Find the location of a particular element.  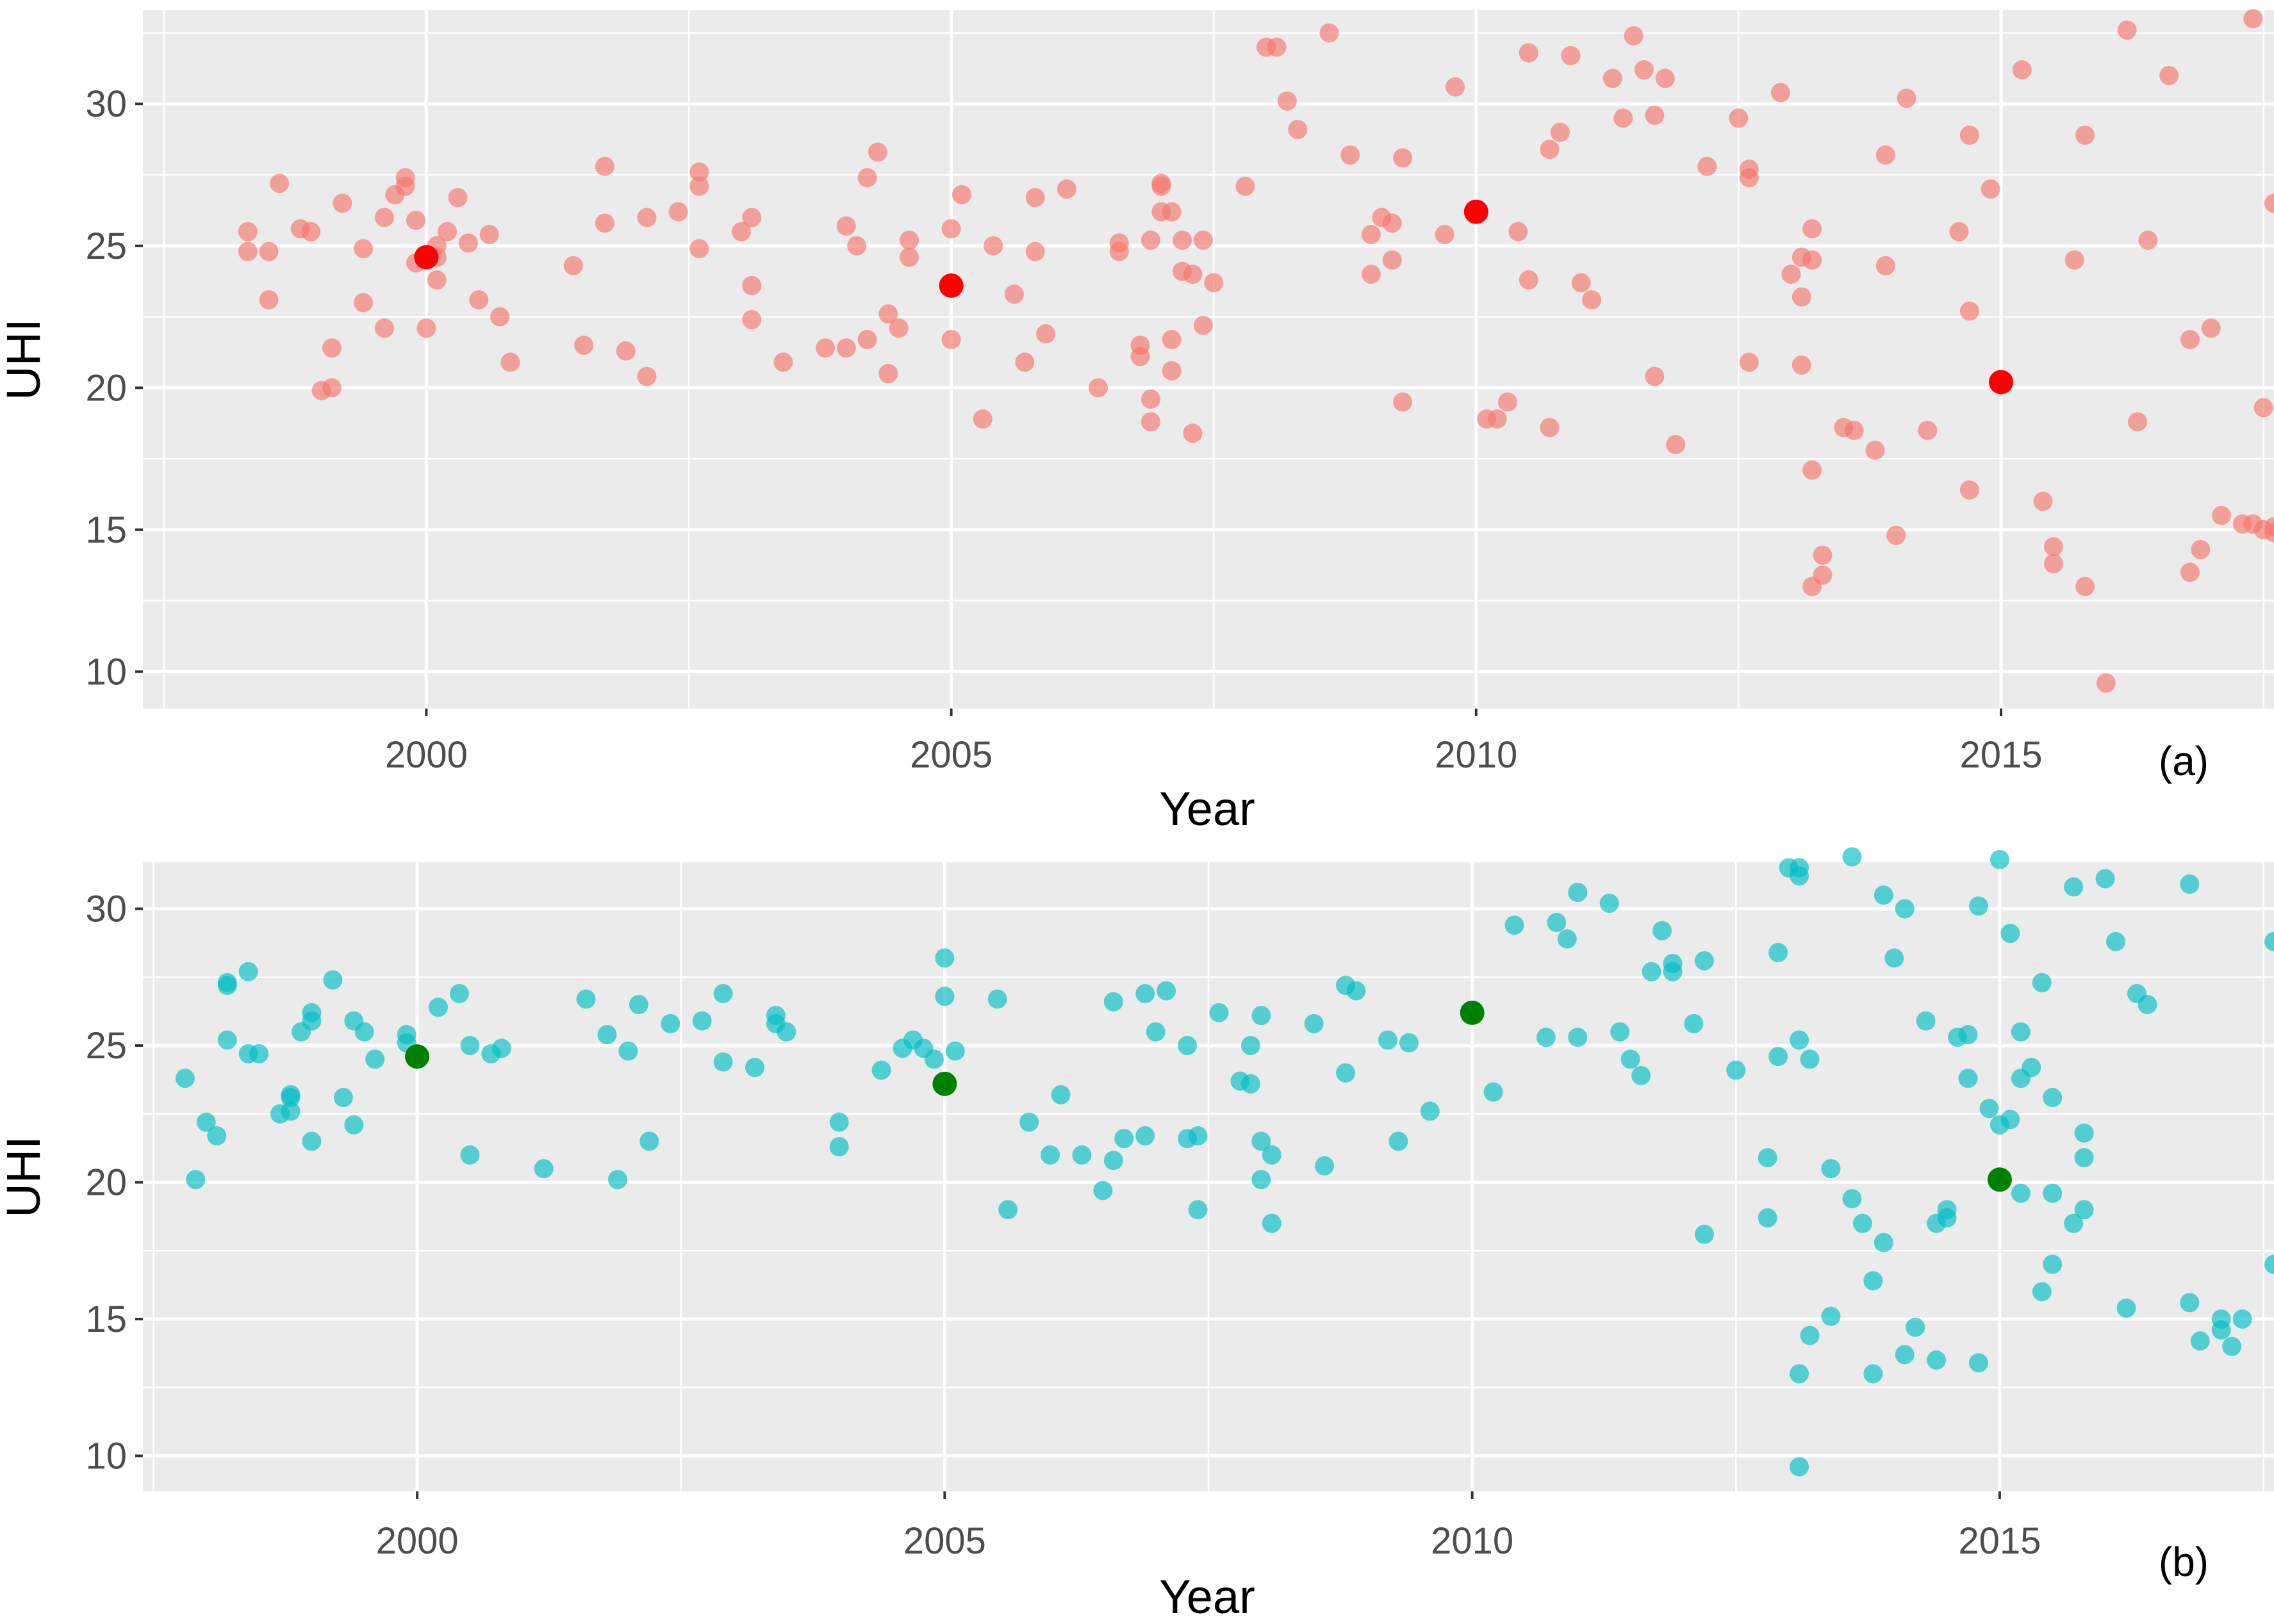

panel-b-x-axis: 2000 2005 2010 2015 is located at coordinates (1208, 1527).